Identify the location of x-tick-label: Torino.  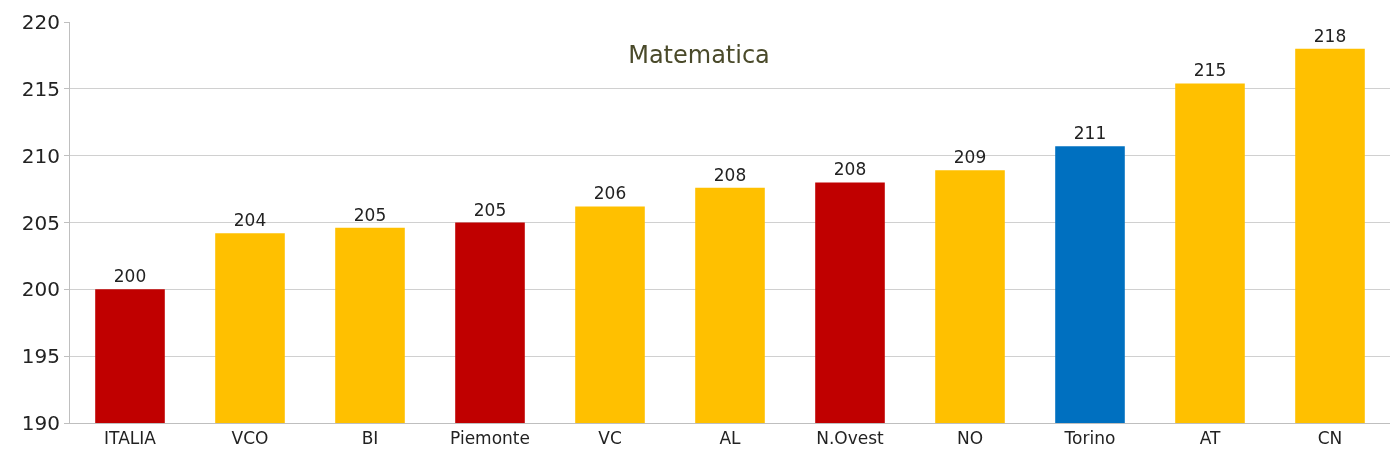
(1089, 438).